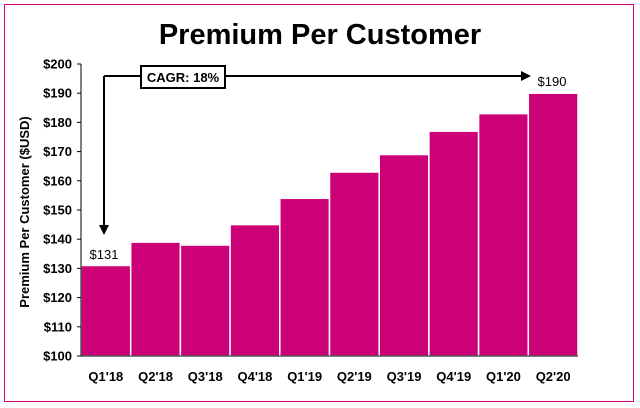 Image resolution: width=640 pixels, height=408 pixels. I want to click on x-tick-label: Q3'19, so click(404, 376).